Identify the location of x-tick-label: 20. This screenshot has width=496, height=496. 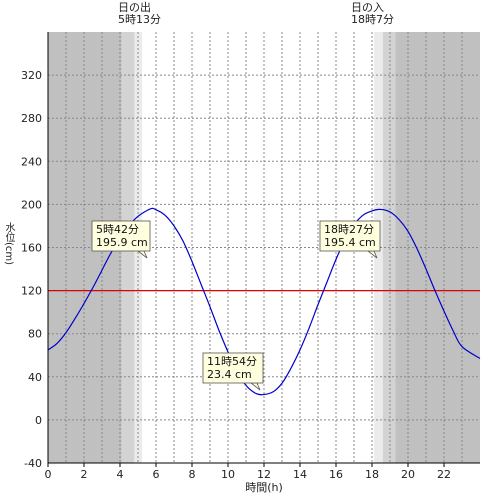
(408, 474).